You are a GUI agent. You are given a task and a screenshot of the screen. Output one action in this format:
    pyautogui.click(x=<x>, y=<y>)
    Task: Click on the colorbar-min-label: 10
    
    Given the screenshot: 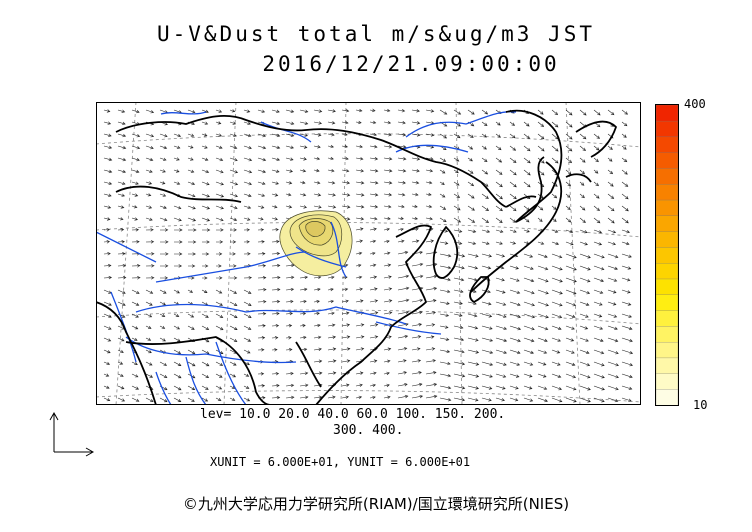 What is the action you would take?
    pyautogui.click(x=700, y=405)
    